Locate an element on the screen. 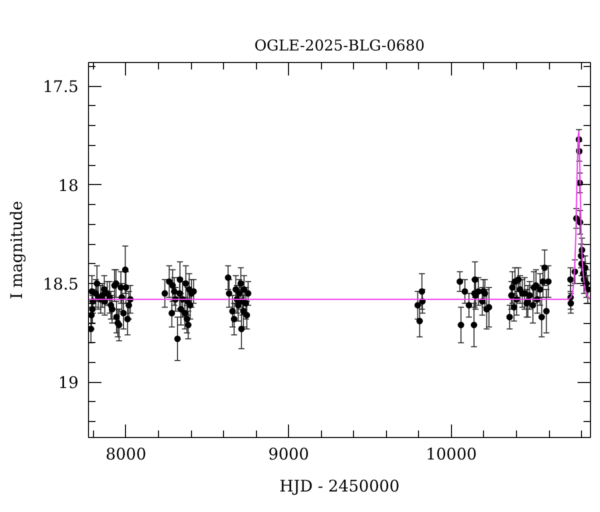 This screenshot has height=512, width=600. y-axis-title: I magnitude is located at coordinates (16, 250).